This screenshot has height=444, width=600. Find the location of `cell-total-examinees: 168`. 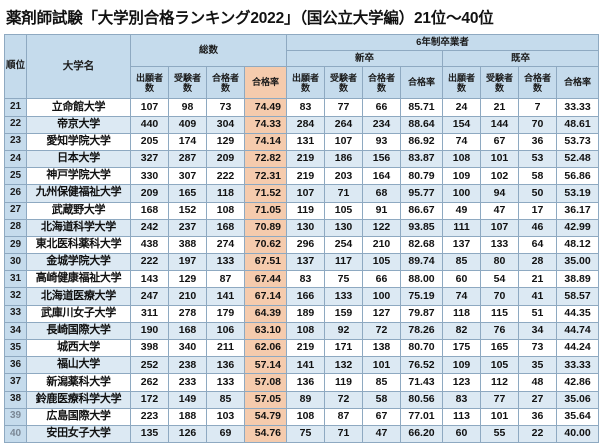

cell-total-examinees: 168 is located at coordinates (187, 331).